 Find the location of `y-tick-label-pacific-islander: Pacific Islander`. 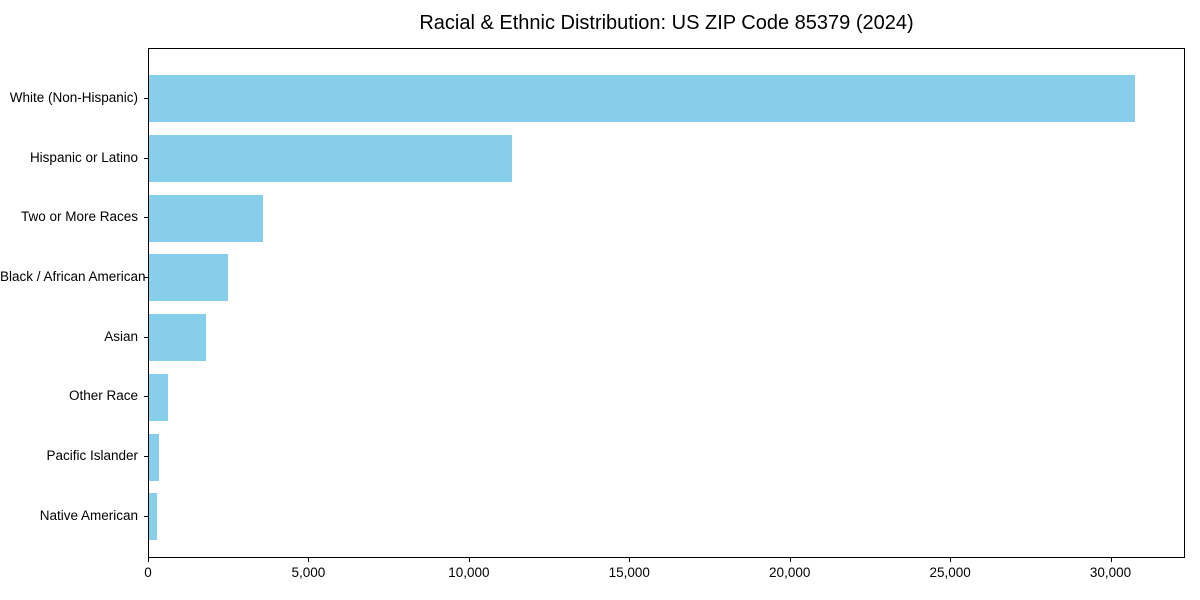

y-tick-label-pacific-islander: Pacific Islander is located at coordinates (92, 456).